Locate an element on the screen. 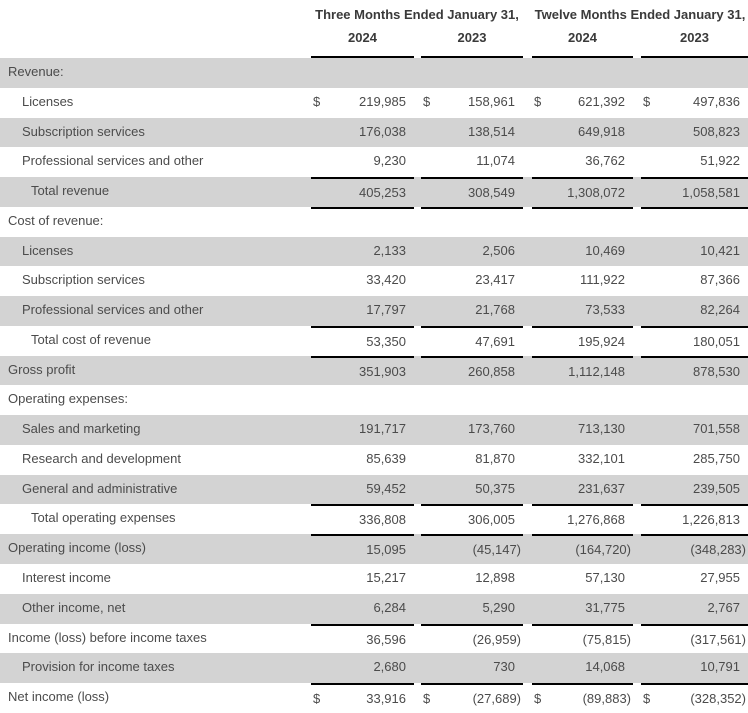 This screenshot has width=748, height=713. cell-value: 231,637 is located at coordinates (582, 490).